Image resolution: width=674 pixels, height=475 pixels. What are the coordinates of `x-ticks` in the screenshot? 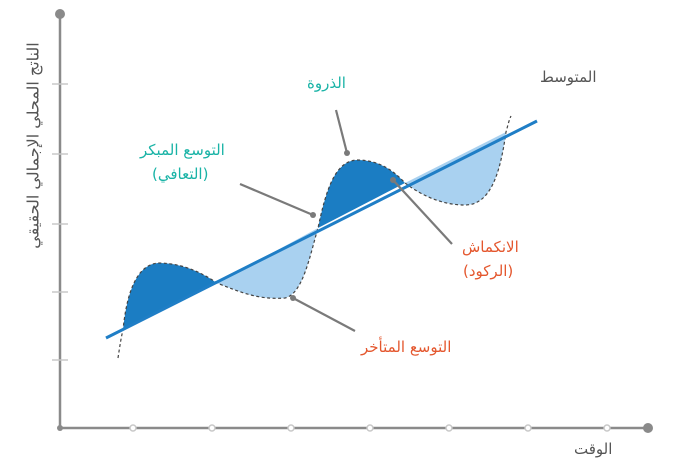 It's located at (370, 428).